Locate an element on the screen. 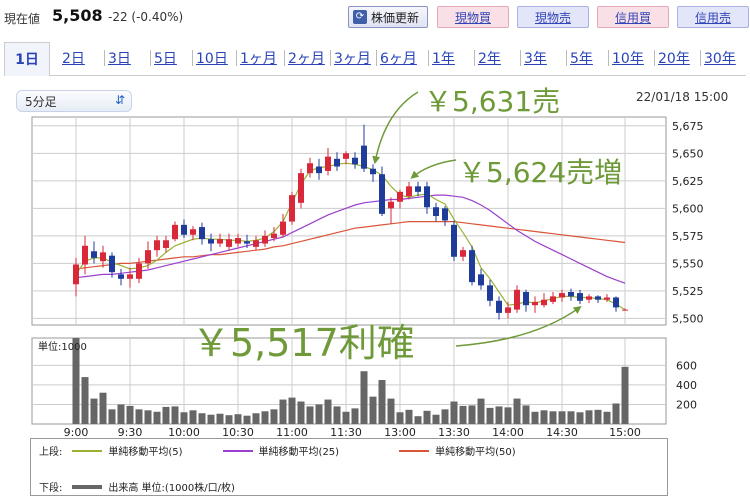  tab-4: 10日 is located at coordinates (212, 59).